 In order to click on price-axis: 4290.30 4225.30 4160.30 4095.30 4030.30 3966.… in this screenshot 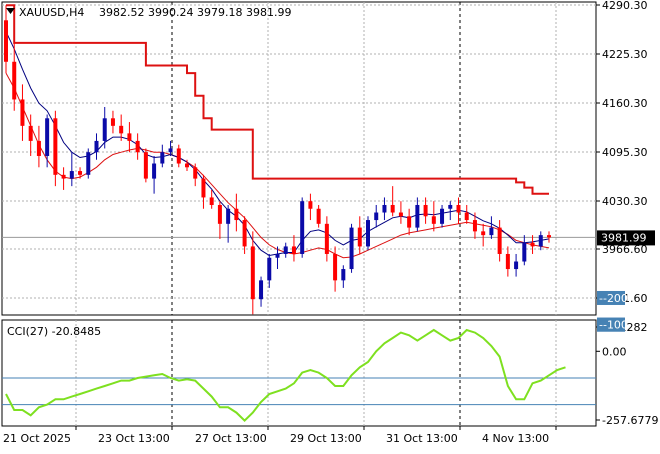, I will do `click(622, 152)`.